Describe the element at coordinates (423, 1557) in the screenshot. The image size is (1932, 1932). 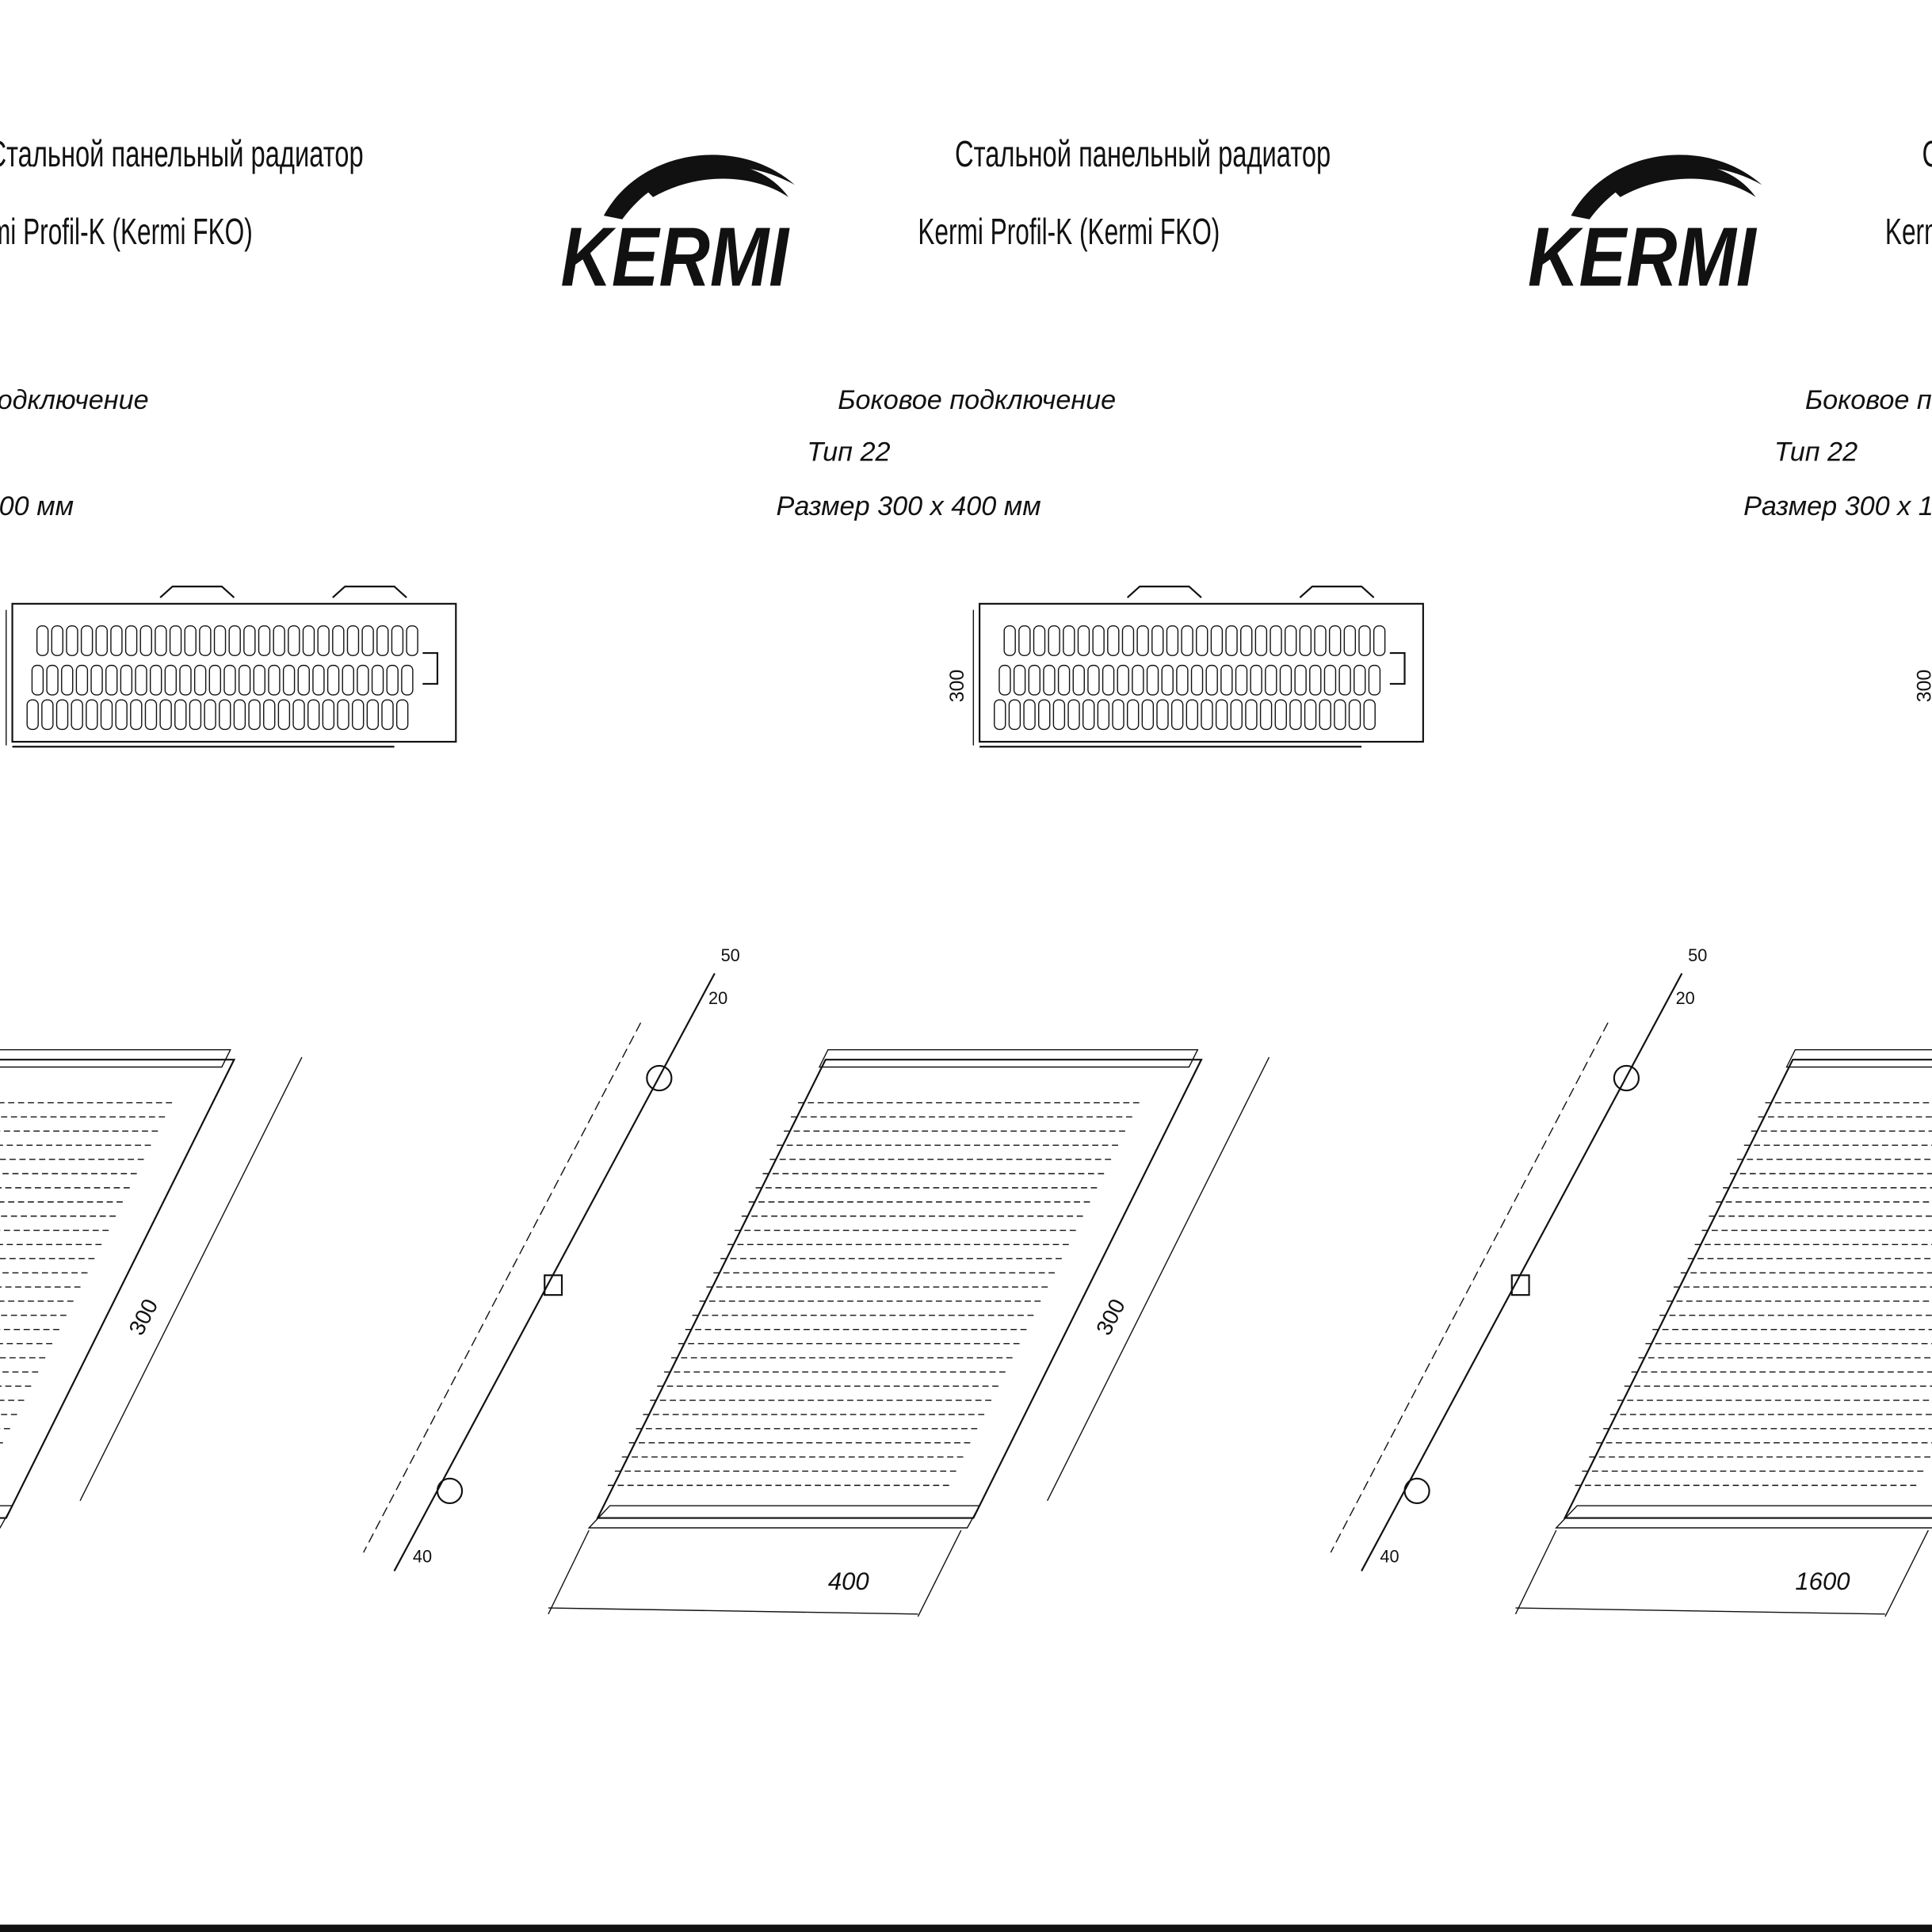
I see `dimension-label: 40` at that location.